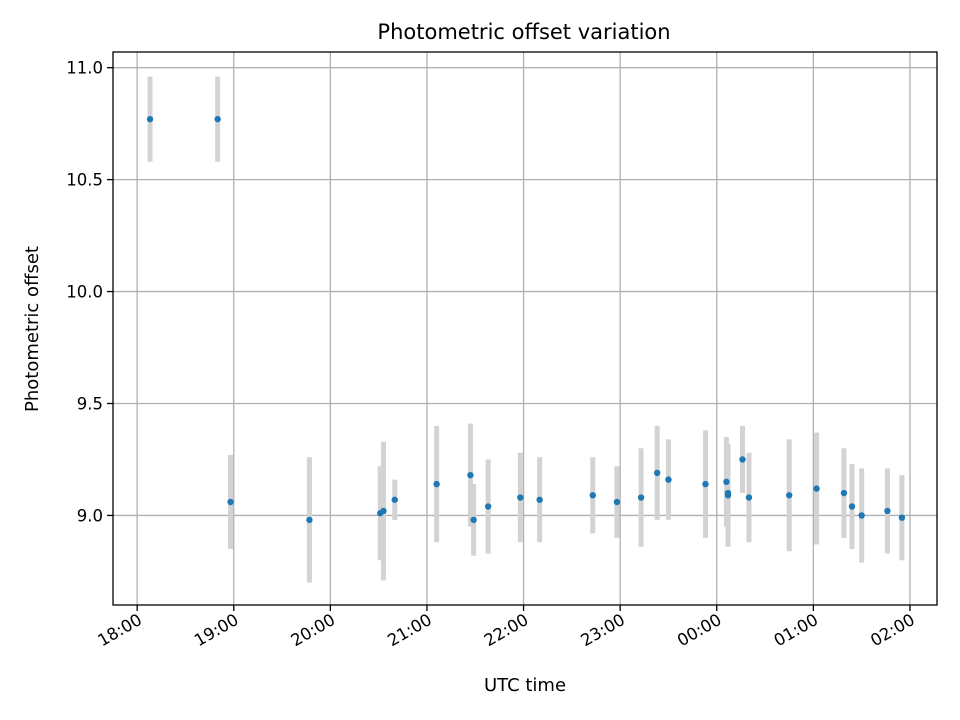 Image resolution: width=960 pixels, height=720 pixels. What do you see at coordinates (119, 630) in the screenshot?
I see `x-tick-label: 18:00` at bounding box center [119, 630].